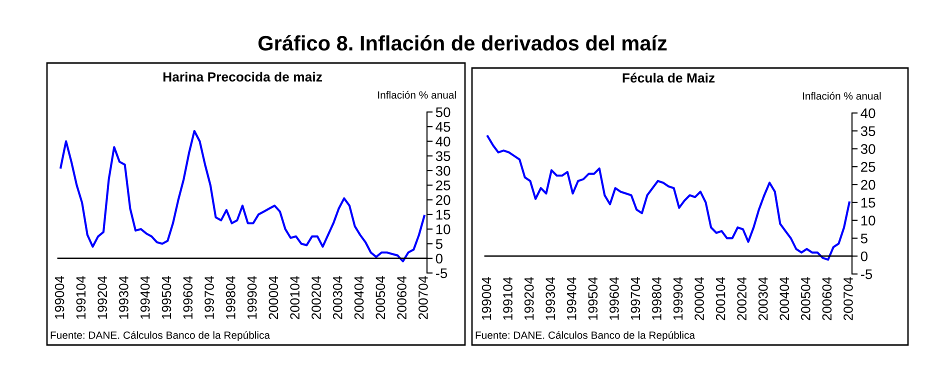 The width and height of the screenshot is (925, 366). What do you see at coordinates (242, 77) in the screenshot?
I see `chart-title: Harina Precocida de maiz` at bounding box center [242, 77].